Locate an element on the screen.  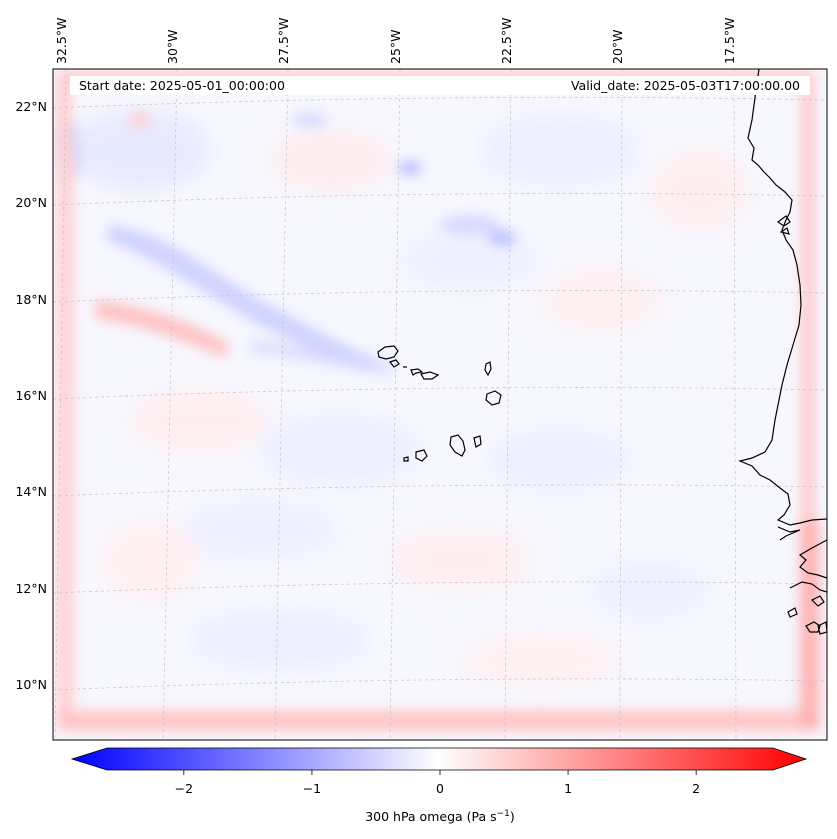
latitude-labels: 22°N 20°N 18°N 16°N 14°N 12°N 10°N is located at coordinates (31, 395).